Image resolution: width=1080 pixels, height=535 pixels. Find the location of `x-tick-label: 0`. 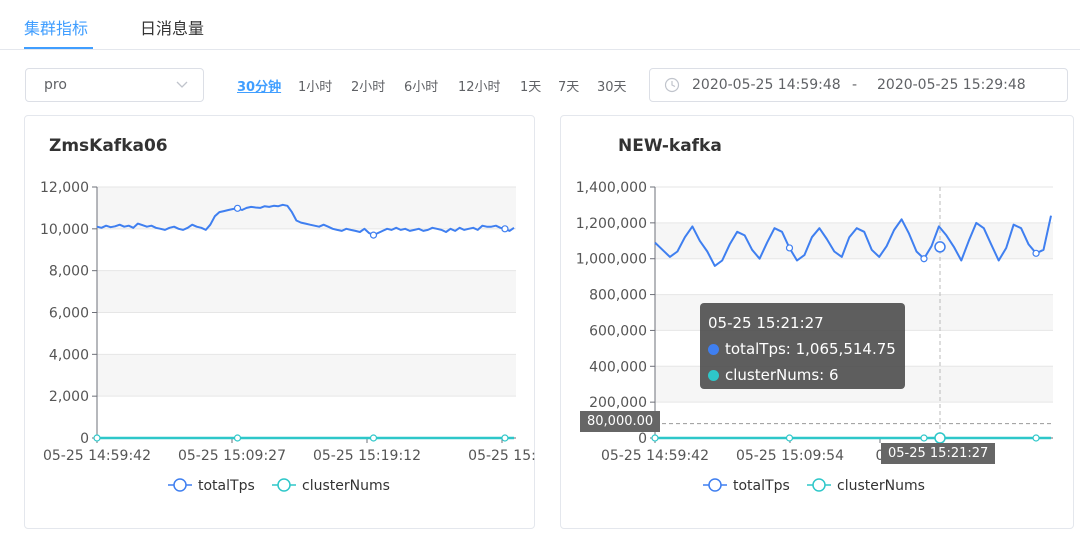

x-tick-label: 0 is located at coordinates (880, 456).